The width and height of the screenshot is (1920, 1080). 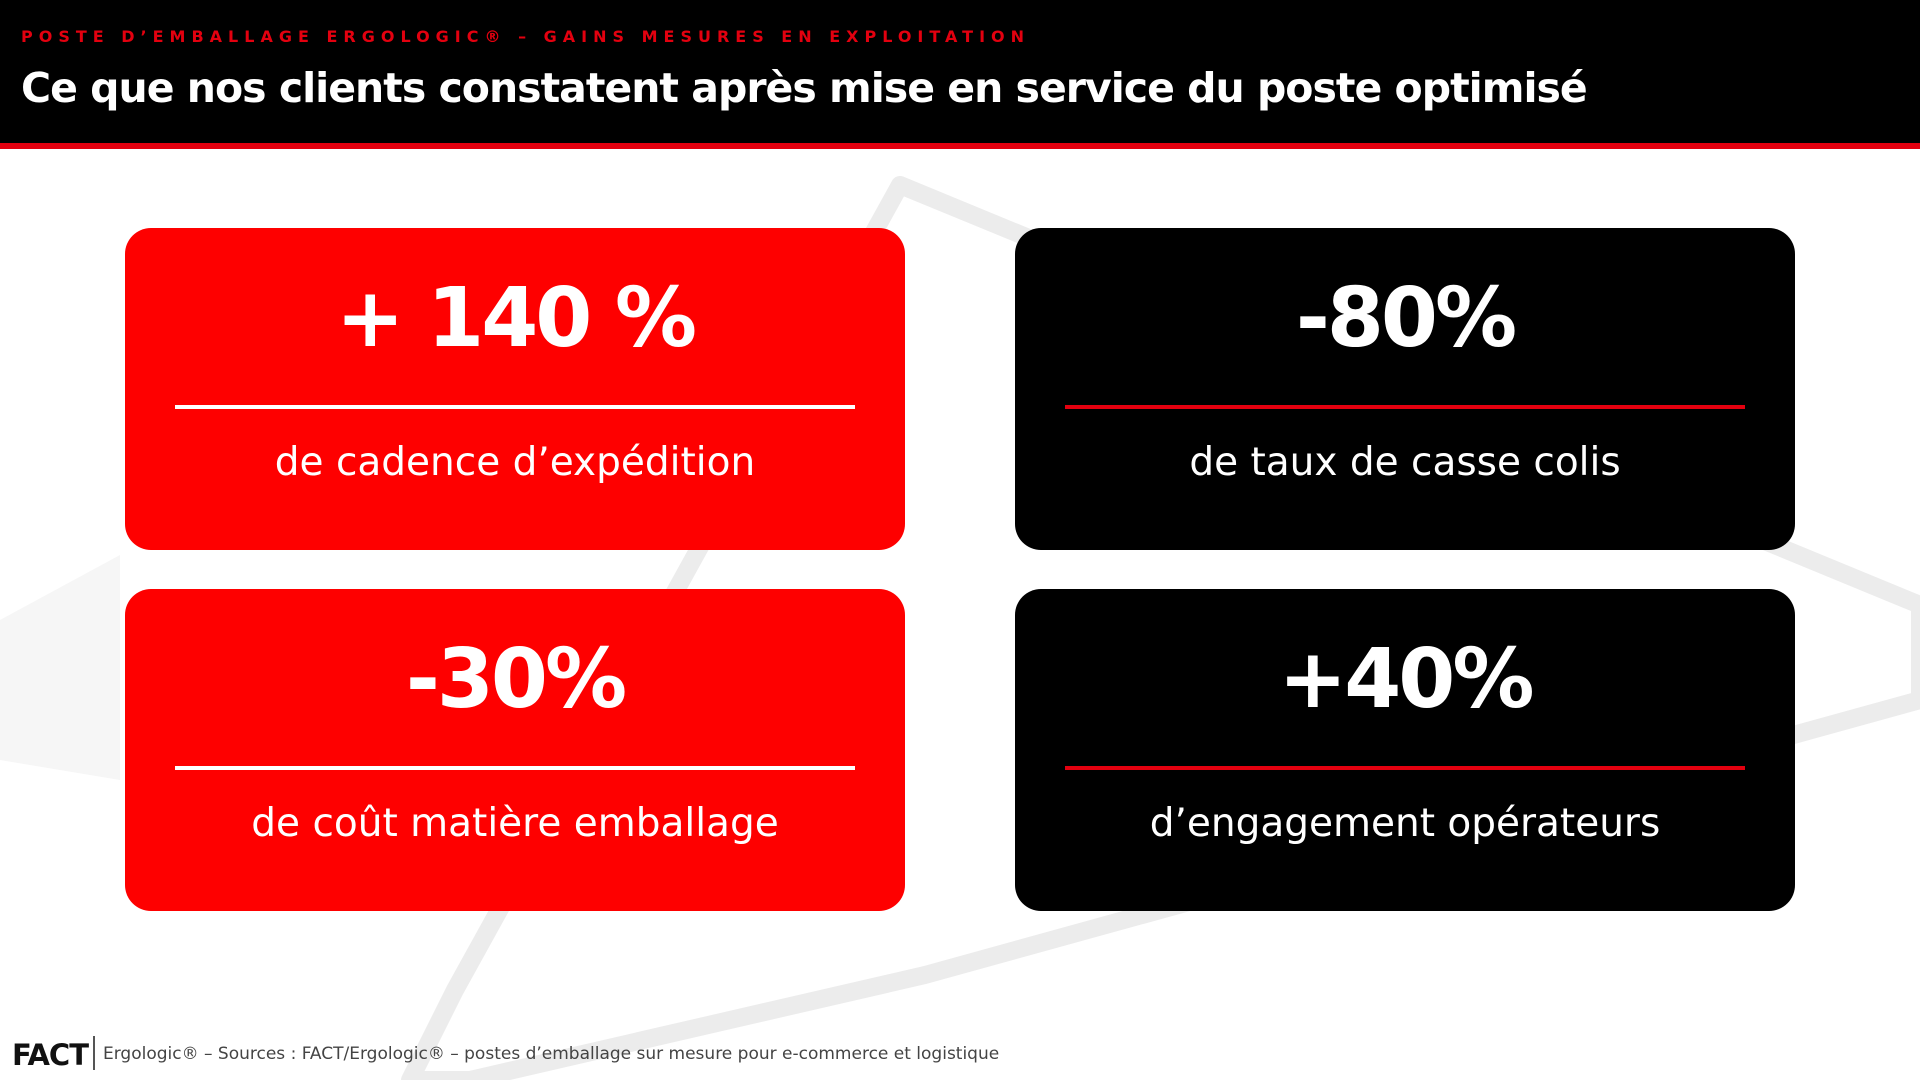 I want to click on stat-card-breakage-rate: -80% de taux de casse colis, so click(x=1405, y=389).